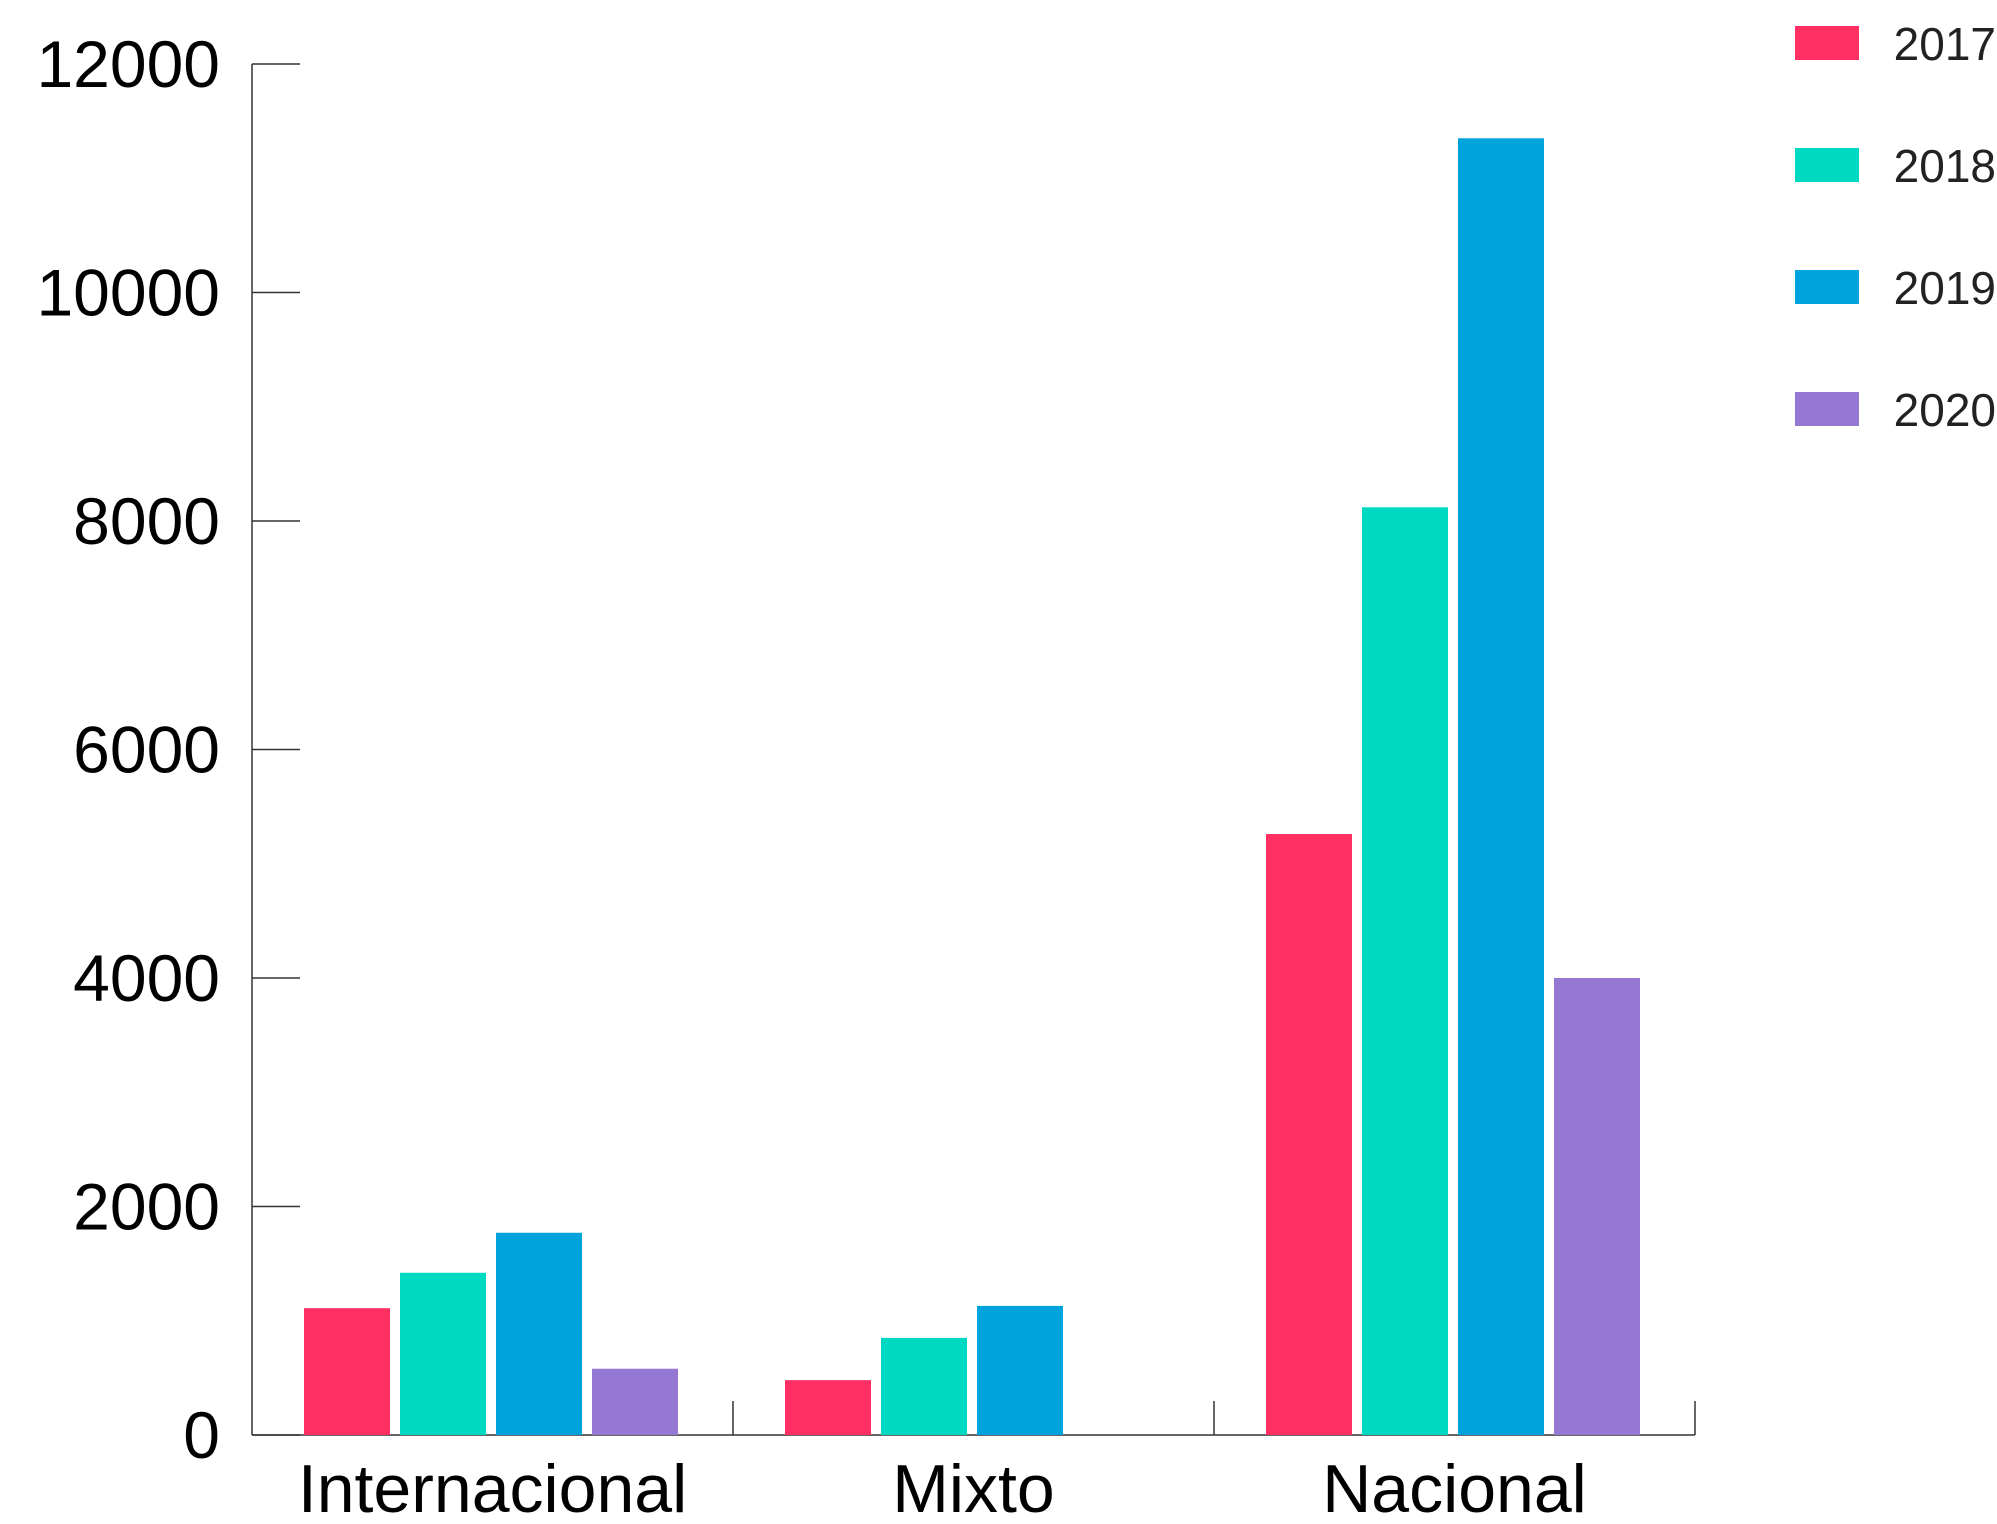 The height and width of the screenshot is (1524, 1997). I want to click on bar-2017-nacional, so click(1309, 1134).